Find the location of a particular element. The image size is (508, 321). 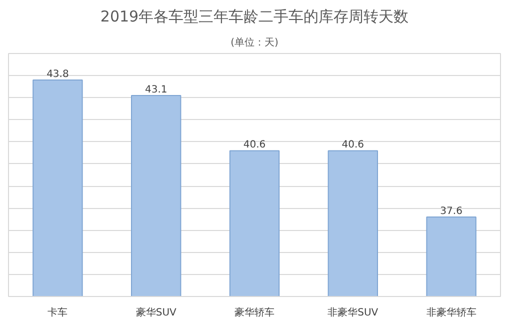

x-tick-label: 卡车 is located at coordinates (58, 312).